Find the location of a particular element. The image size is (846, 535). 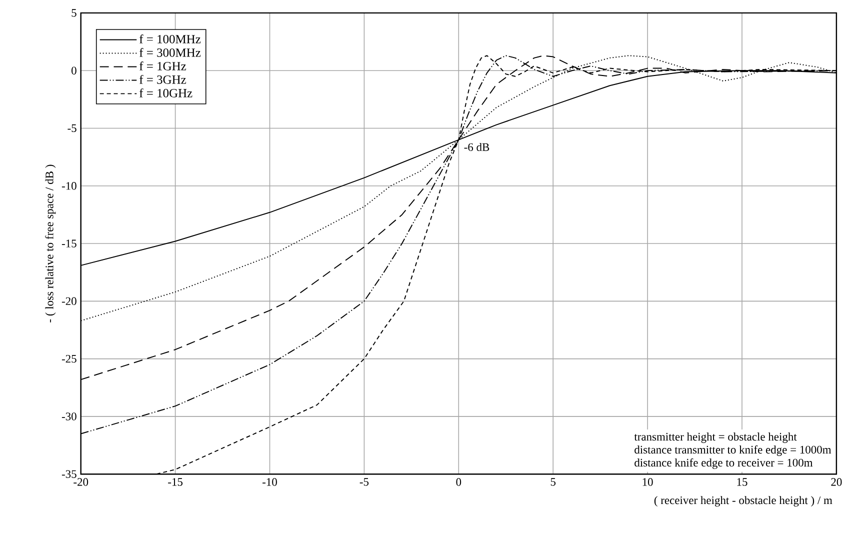

x-tick-label: 5 is located at coordinates (553, 482).